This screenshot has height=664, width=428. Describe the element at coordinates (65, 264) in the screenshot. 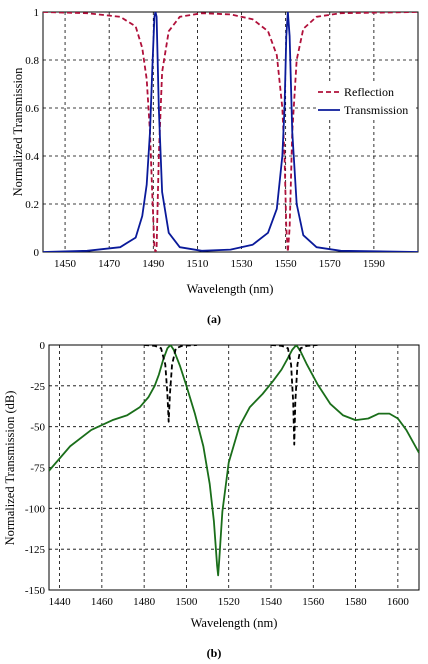

I see `x-tick-label-a: 1450` at that location.